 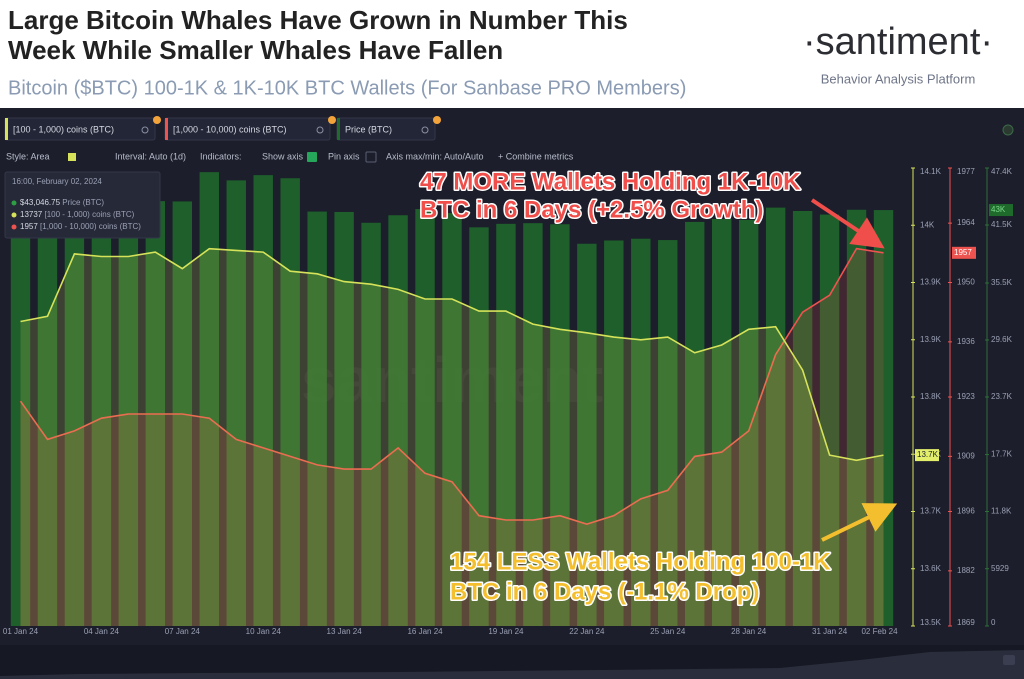 What do you see at coordinates (57, 181) in the screenshot?
I see `tooltip-time: 16:00, February 02, 2024` at bounding box center [57, 181].